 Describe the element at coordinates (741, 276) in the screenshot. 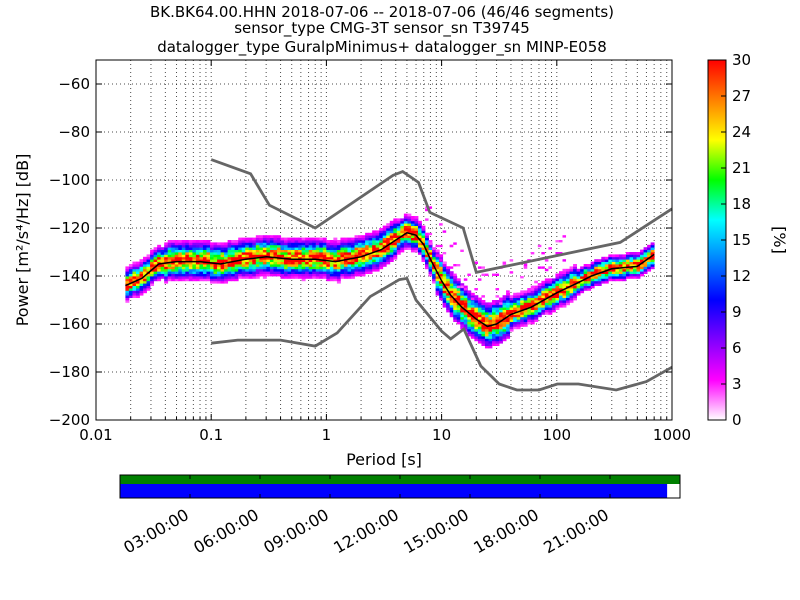

I see `colorbar-tick-label: 12` at that location.